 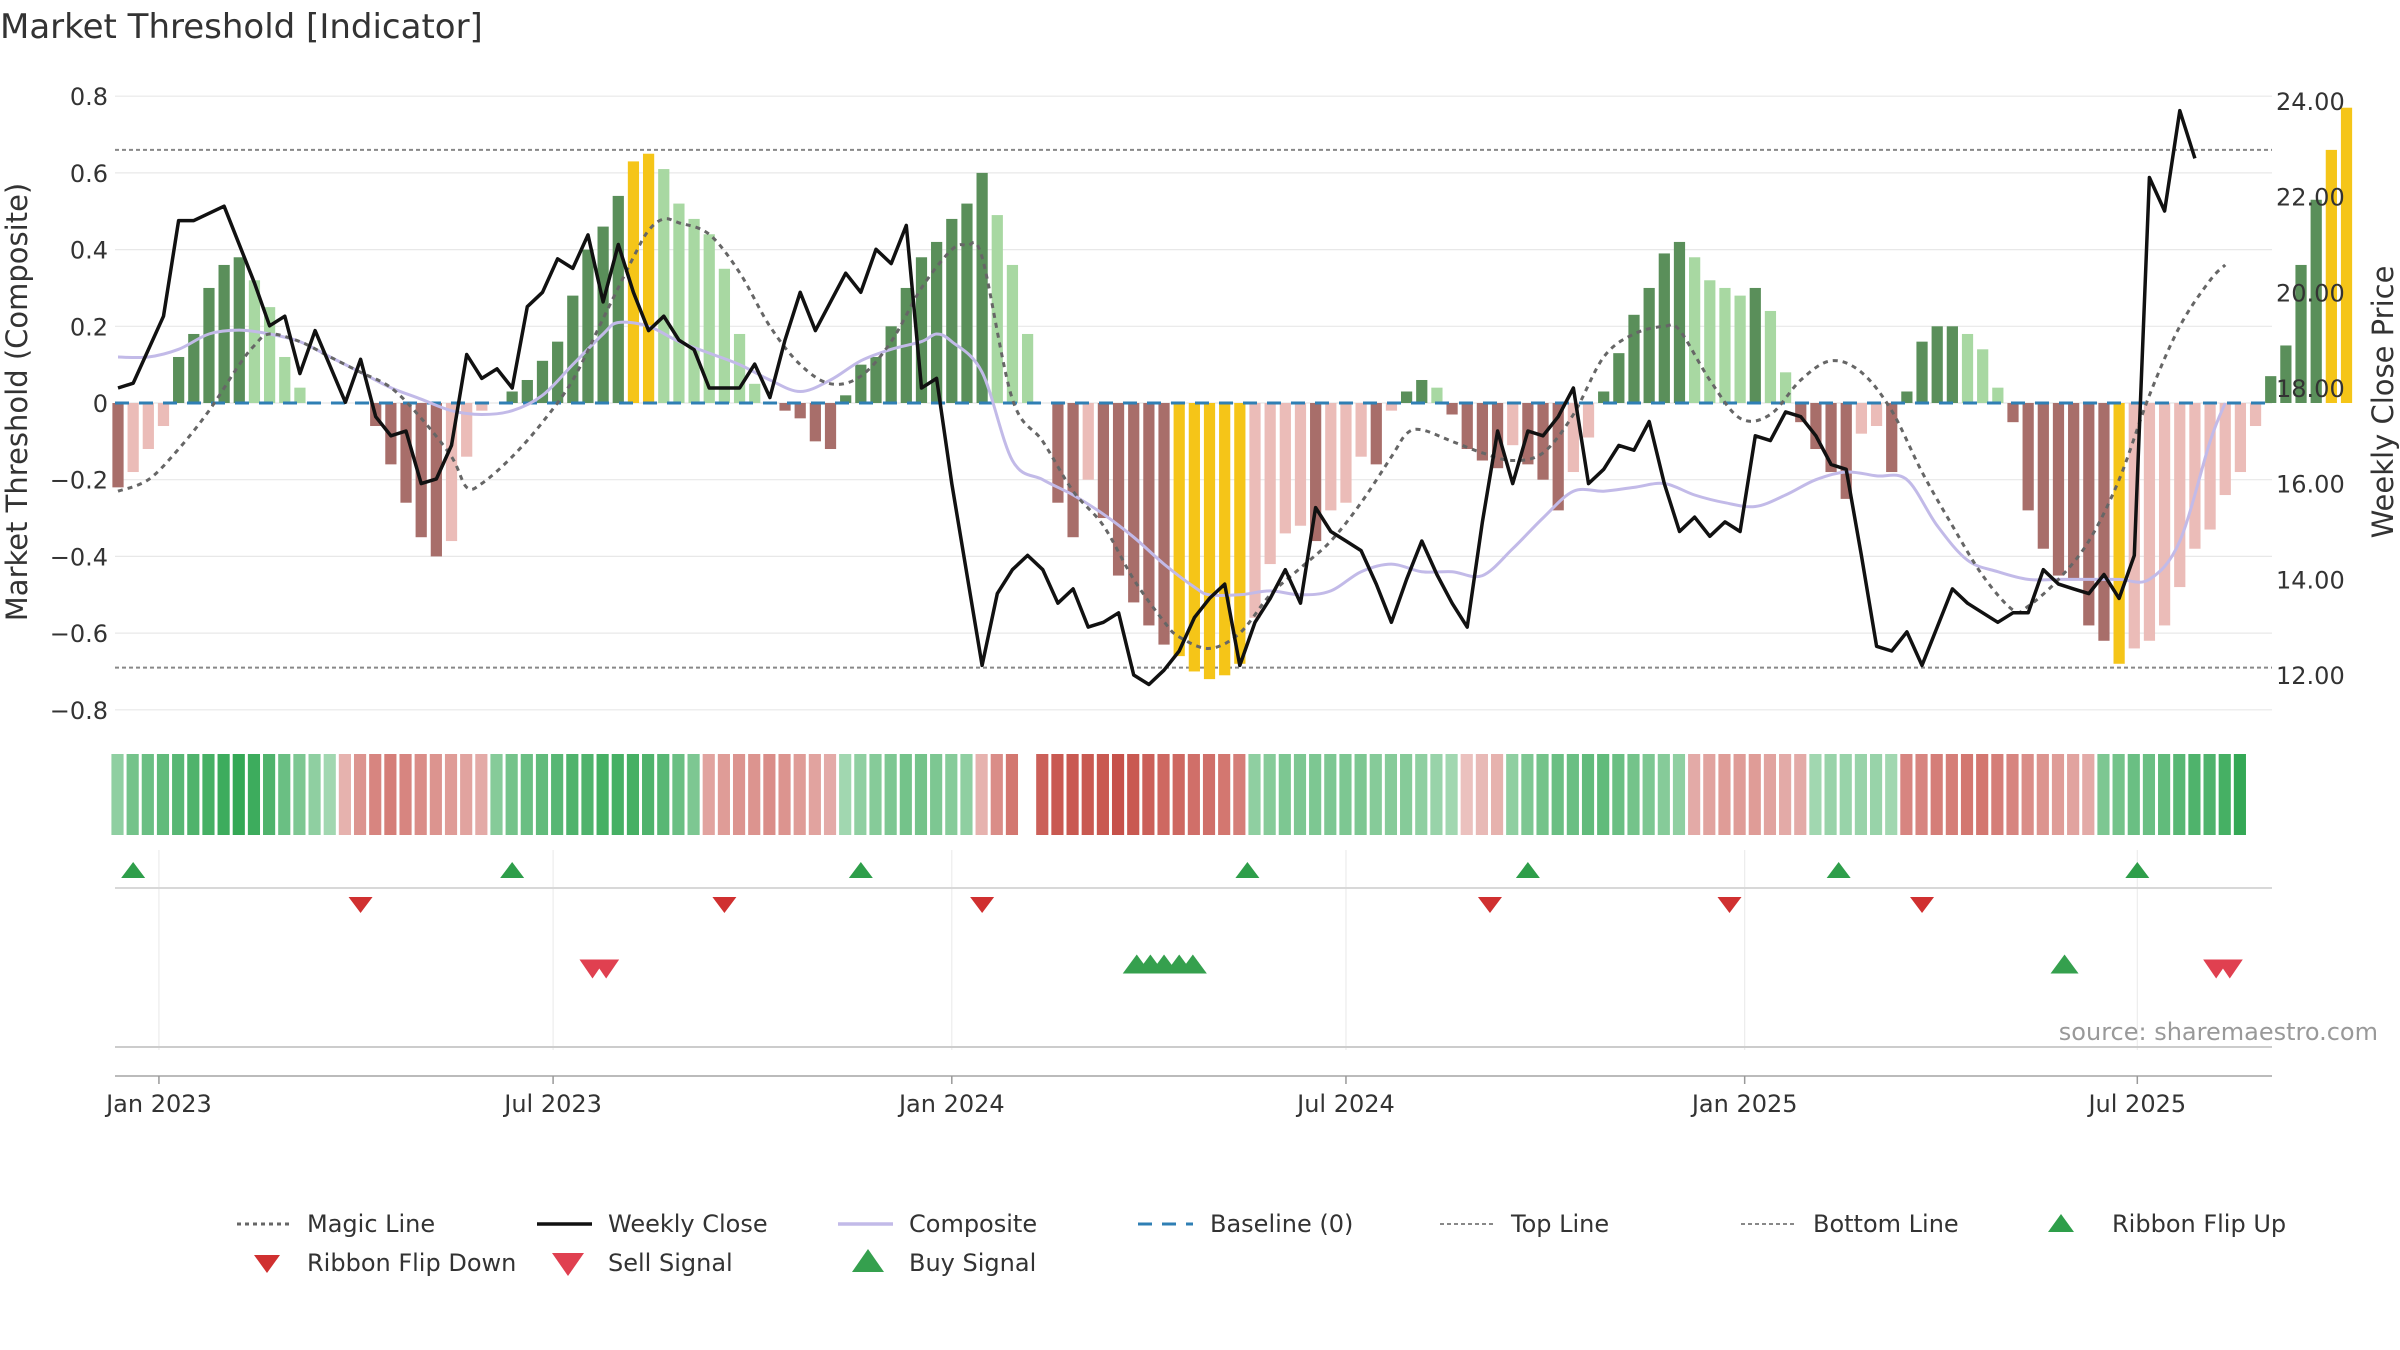 I want to click on x-tick-label-1: Jul 2023, so click(x=552, y=1104).